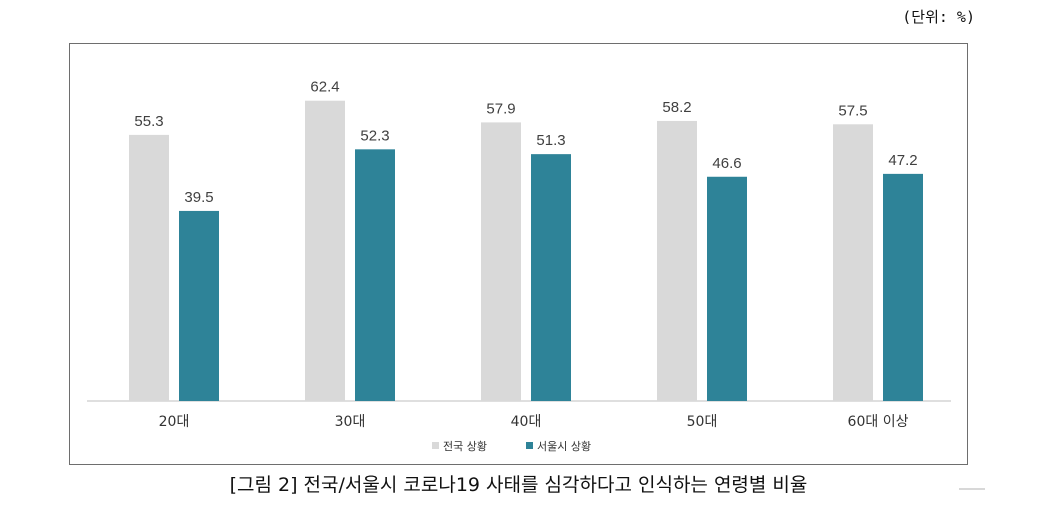 The width and height of the screenshot is (1037, 511). I want to click on x-tick-label-3: 50대, so click(702, 422).